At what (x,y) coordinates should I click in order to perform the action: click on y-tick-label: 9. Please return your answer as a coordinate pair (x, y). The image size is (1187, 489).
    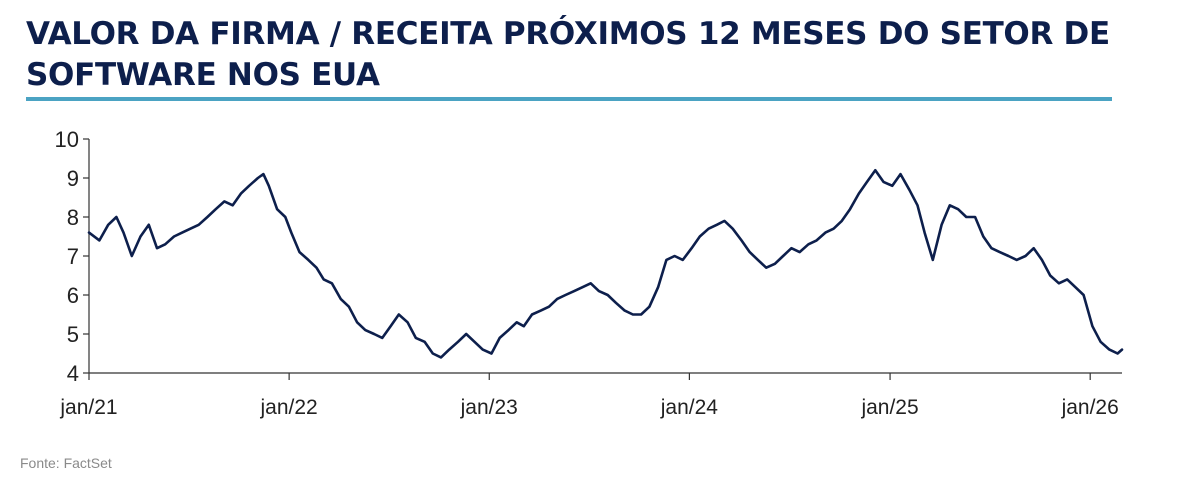
    Looking at the image, I should click on (73, 178).